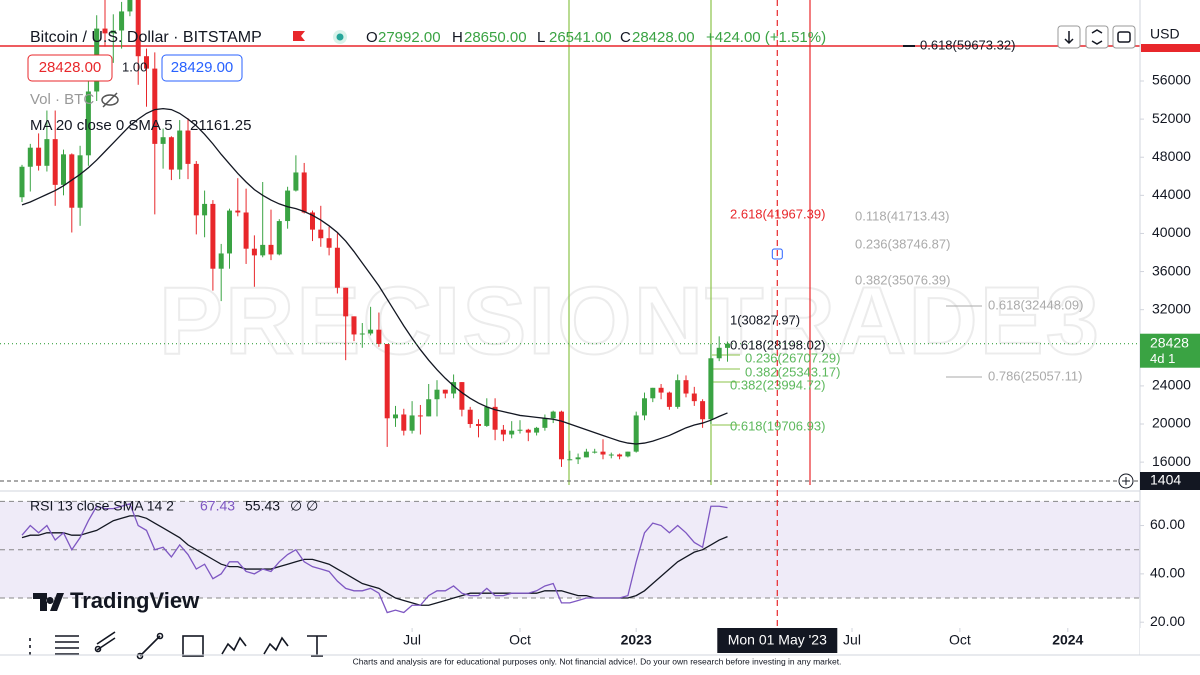  I want to click on y-tick-label: 20.00, so click(1167, 621).